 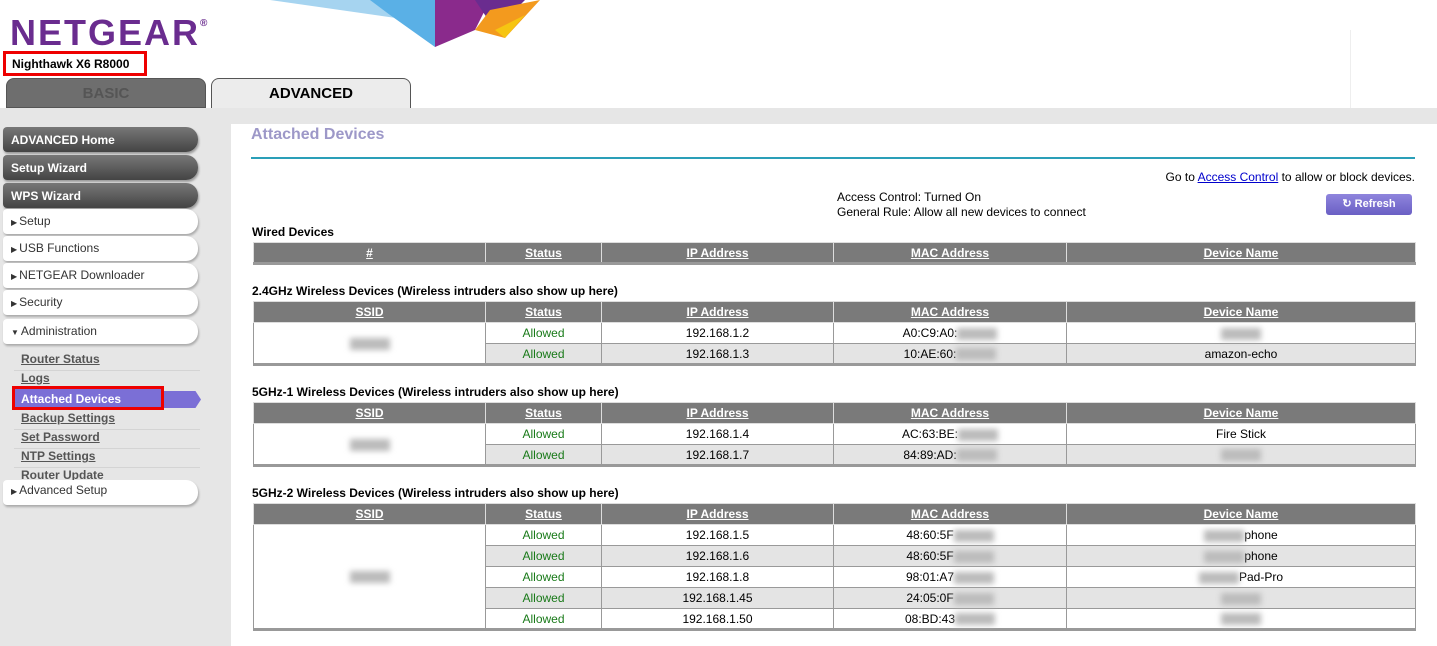 I want to click on refresh-button: ↻ Refresh, so click(x=1369, y=204).